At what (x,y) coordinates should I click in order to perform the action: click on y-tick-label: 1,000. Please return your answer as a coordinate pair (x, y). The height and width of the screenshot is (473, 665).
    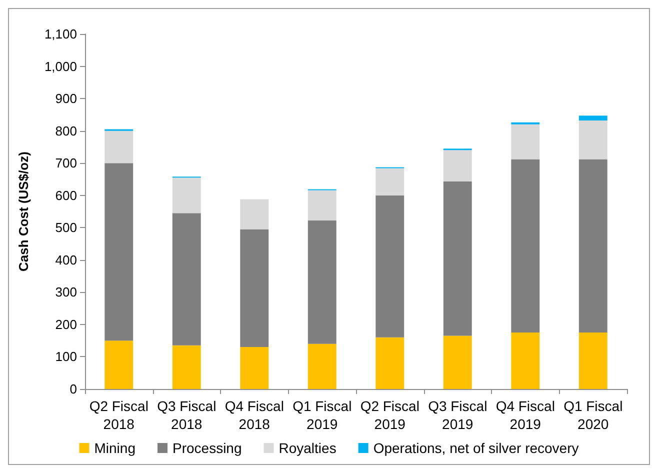
    Looking at the image, I should click on (60, 66).